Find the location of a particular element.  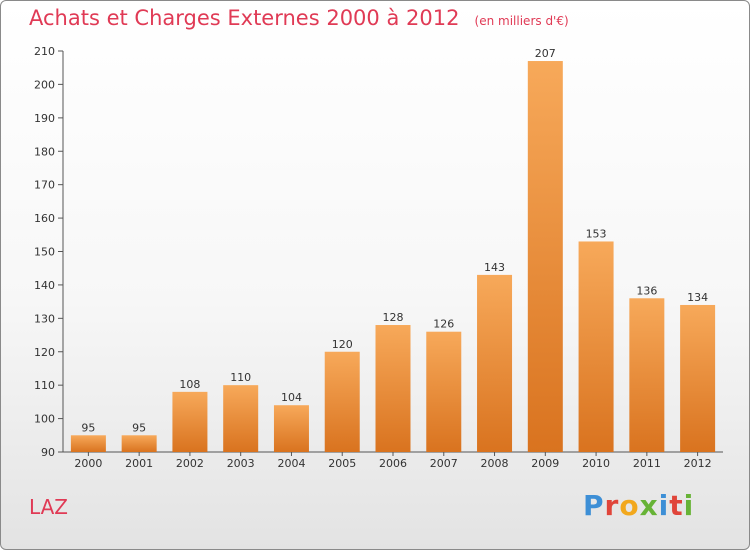

value-label-2005: 120 is located at coordinates (342, 344).